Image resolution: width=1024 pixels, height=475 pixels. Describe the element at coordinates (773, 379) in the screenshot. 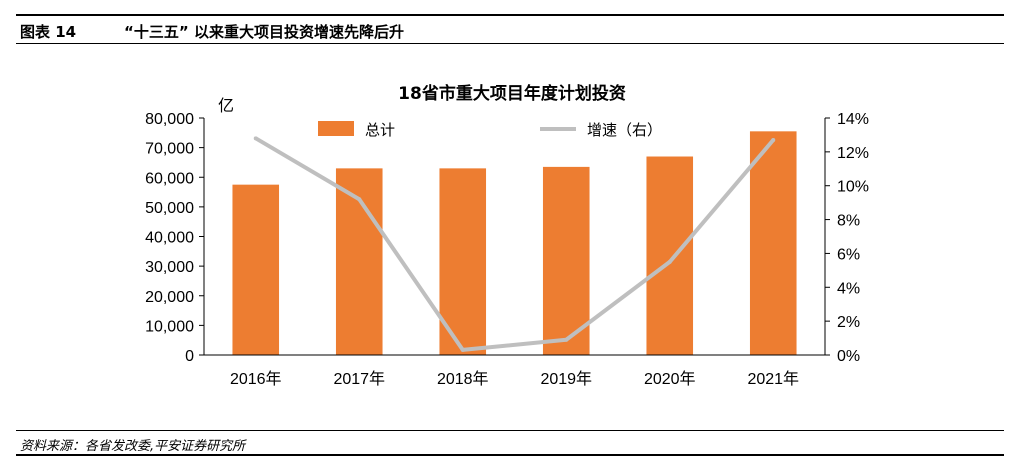

I see `x-tick-label-5: 2021年` at that location.